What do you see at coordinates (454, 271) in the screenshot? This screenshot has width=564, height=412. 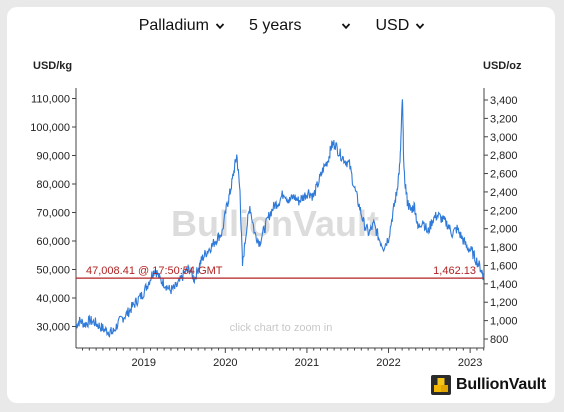 I see `current-price-right-label: 1,462.13` at bounding box center [454, 271].